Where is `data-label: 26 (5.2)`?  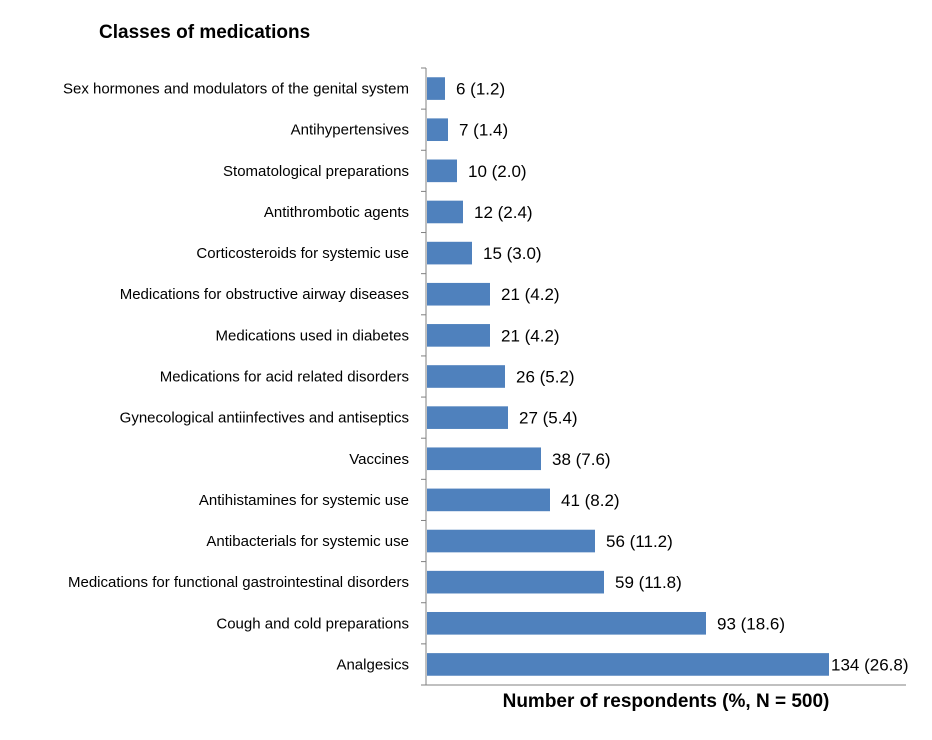 data-label: 26 (5.2) is located at coordinates (545, 377).